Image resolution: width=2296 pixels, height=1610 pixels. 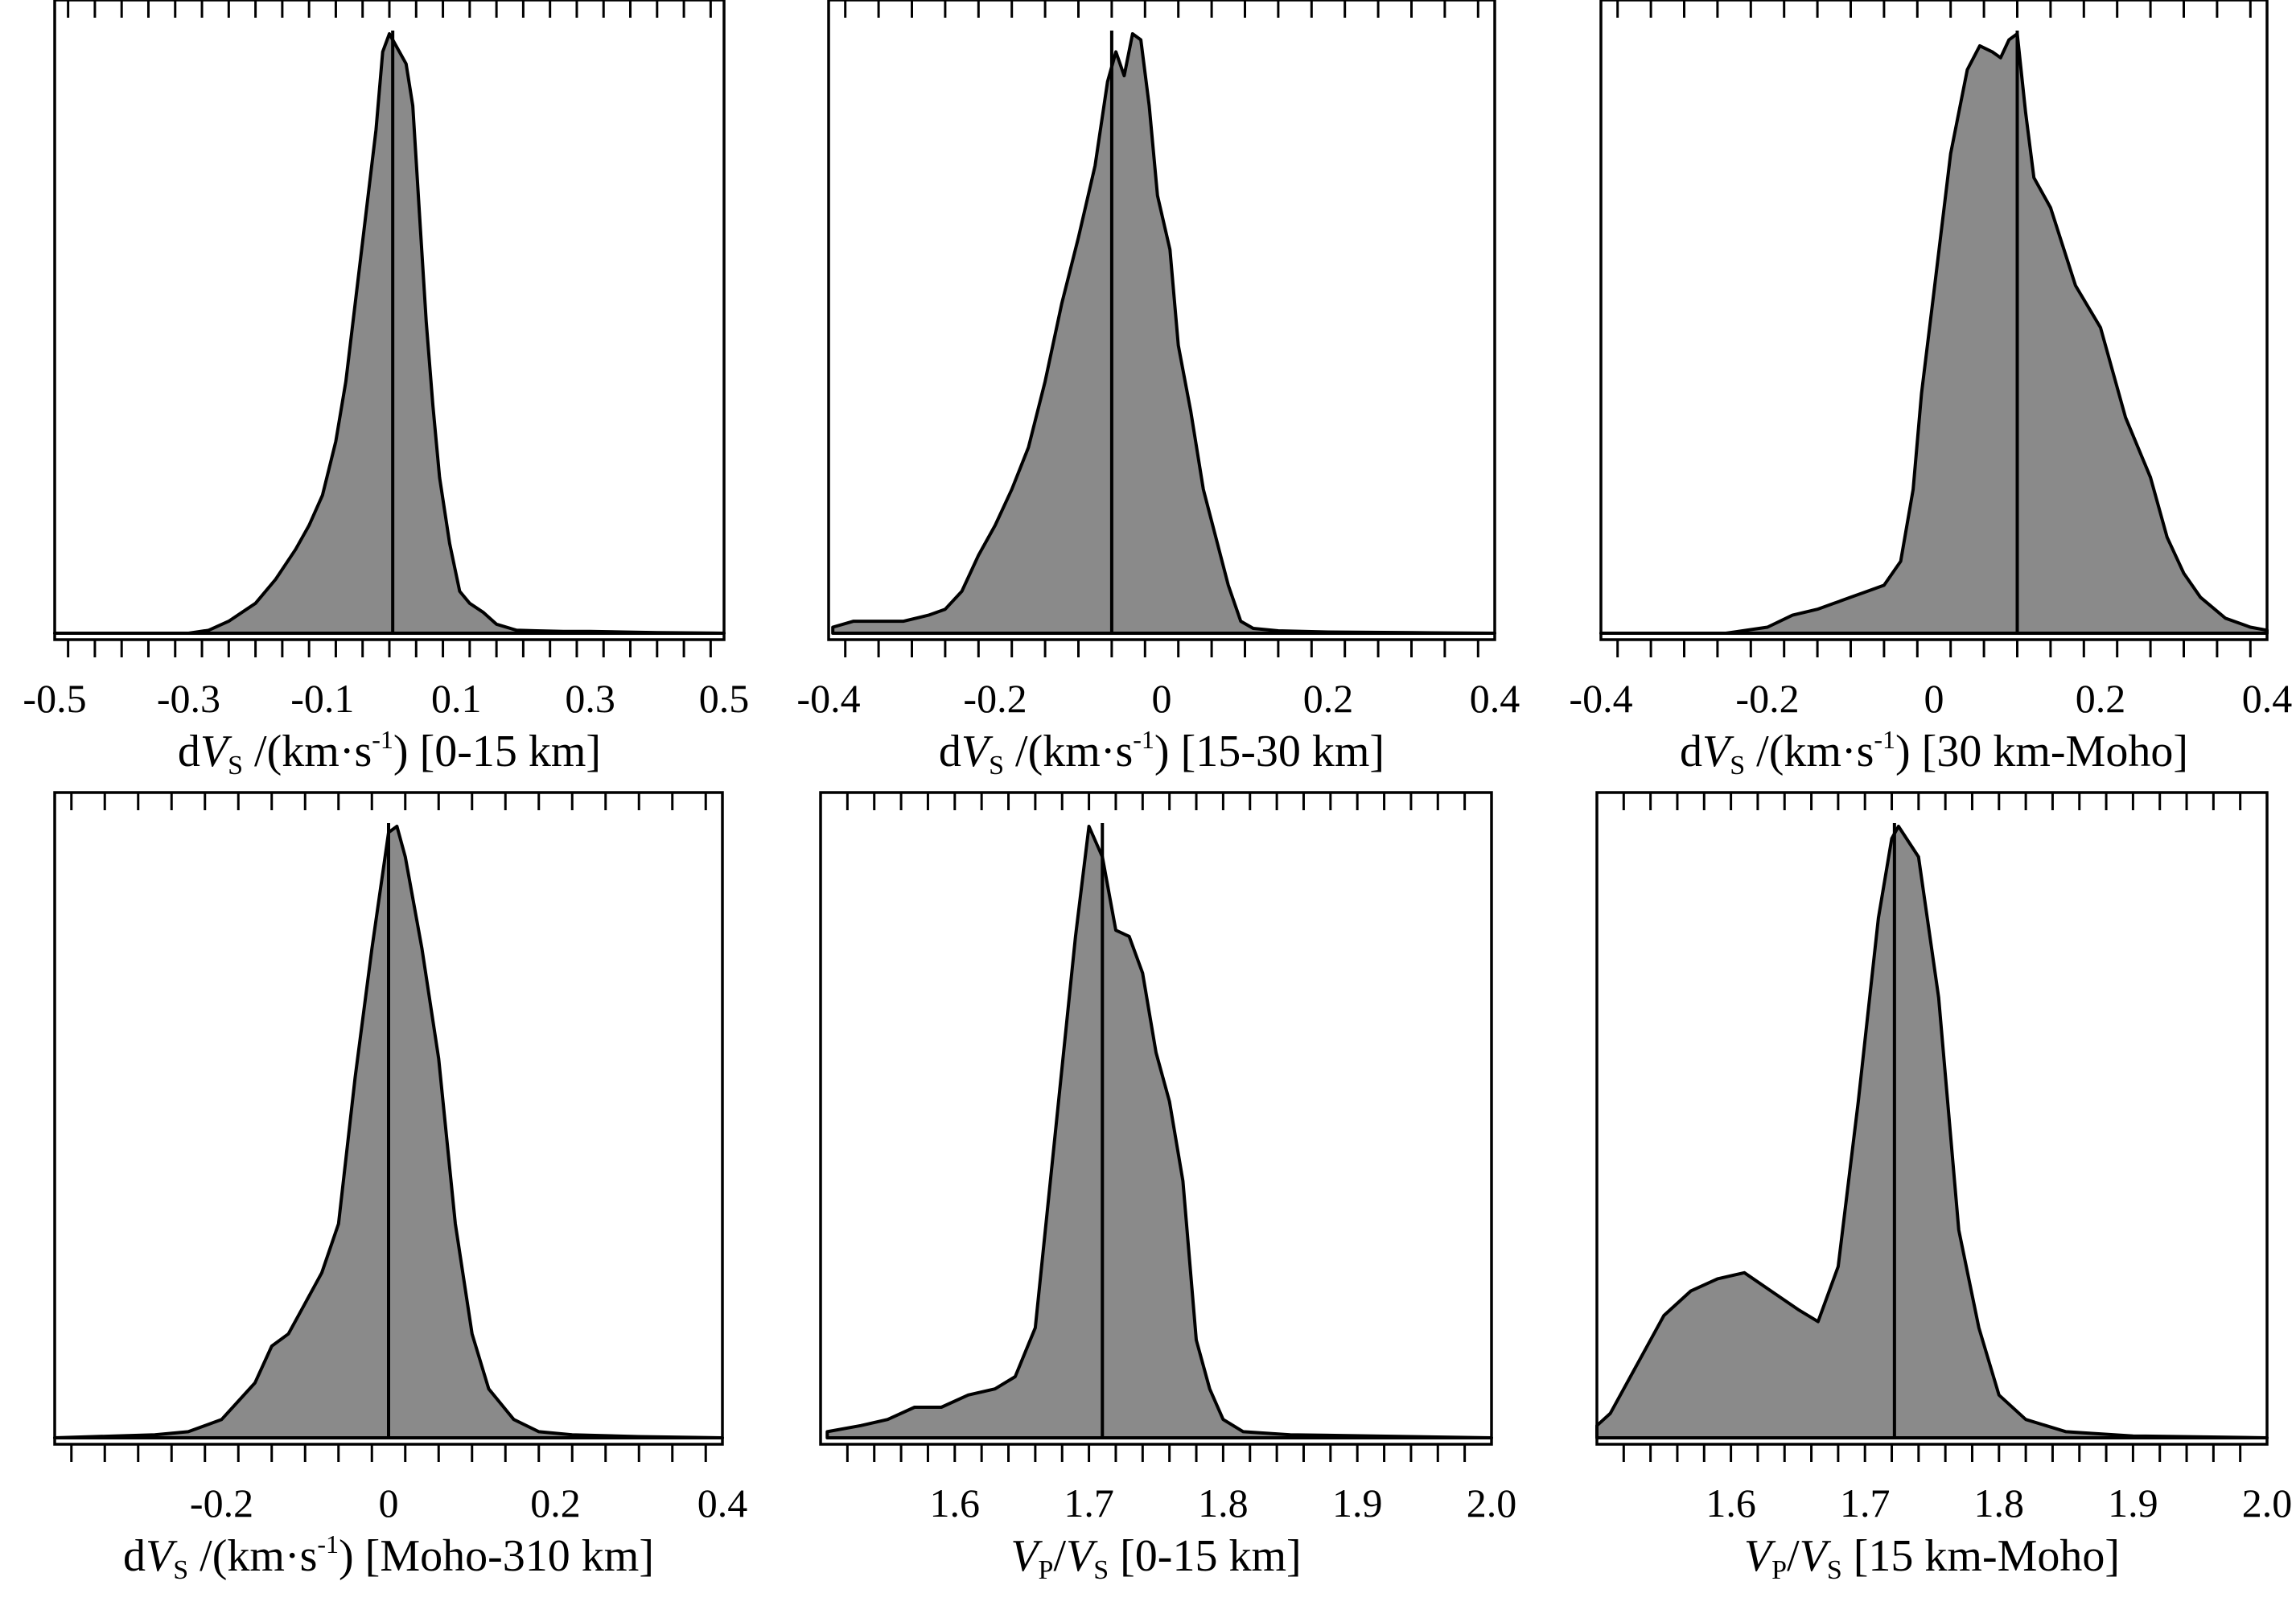 I want to click on x-axis-label: dVS /(km·s-1) [0-15 km], so click(x=389, y=752).